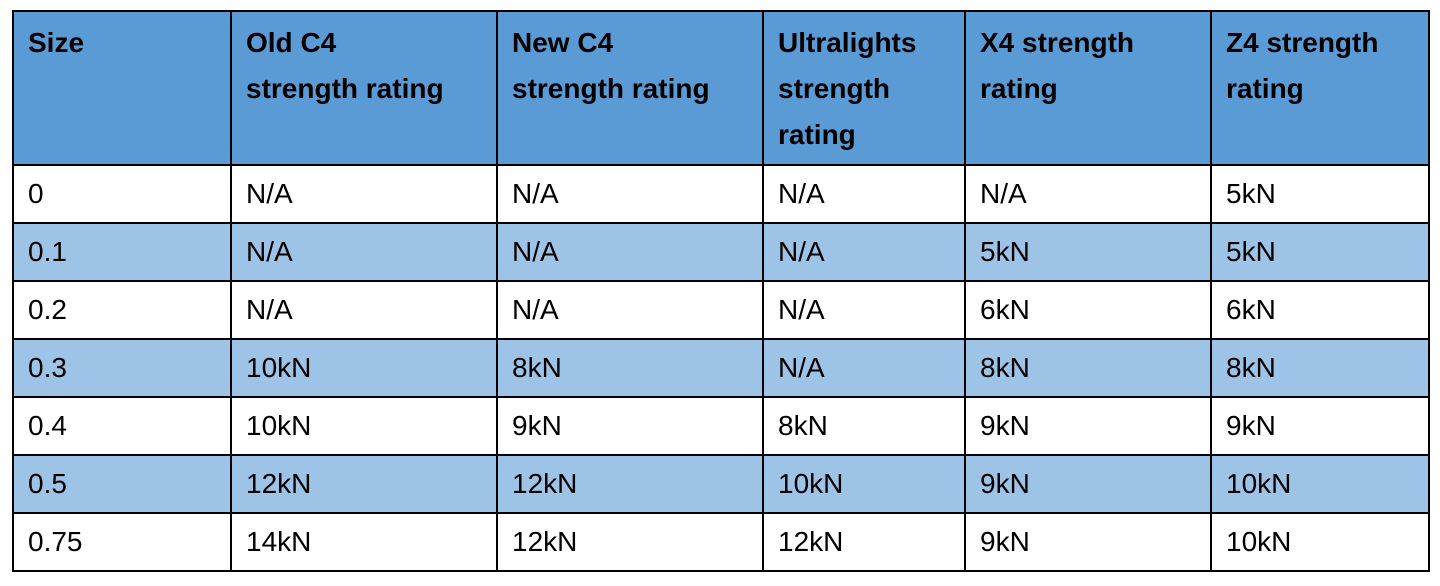  I want to click on table-row: 0.2 N/A N/A N/A 6kN 6kN, so click(721, 310).